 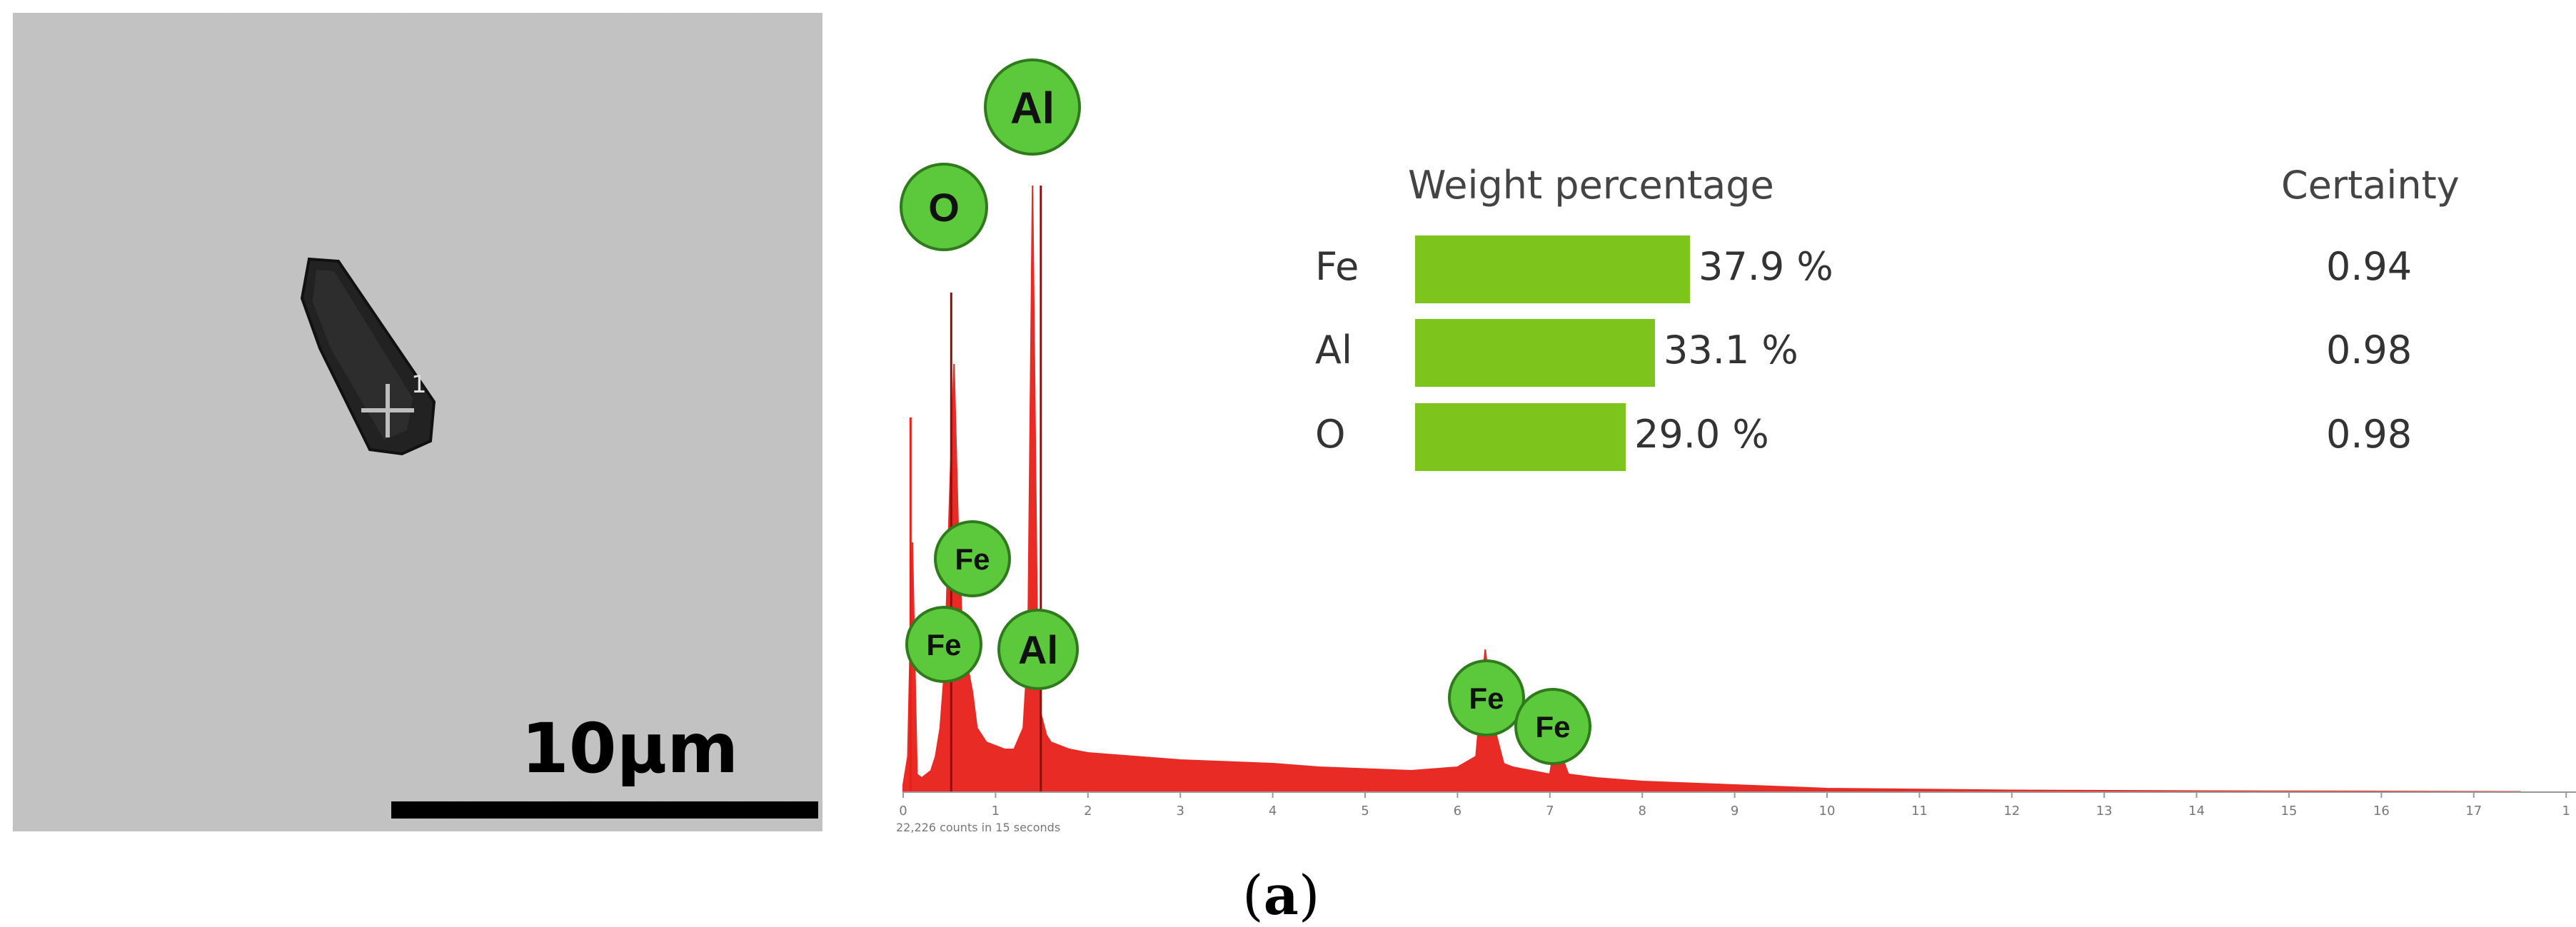 What do you see at coordinates (1273, 811) in the screenshot?
I see `x-tick-label: 4` at bounding box center [1273, 811].